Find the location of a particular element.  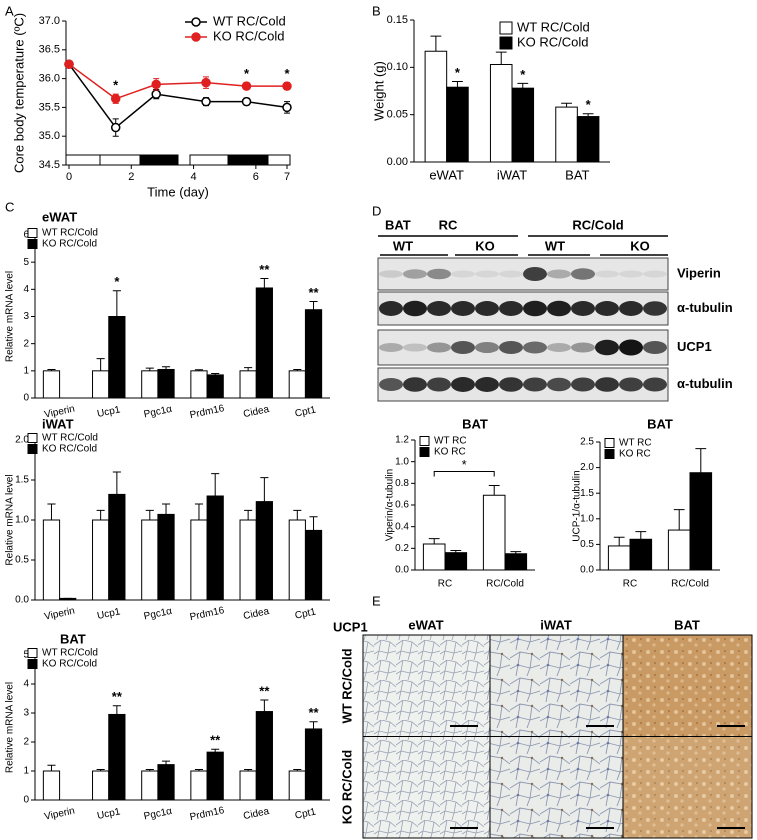

x-tick-label: Pgc1α is located at coordinates (158, 614).